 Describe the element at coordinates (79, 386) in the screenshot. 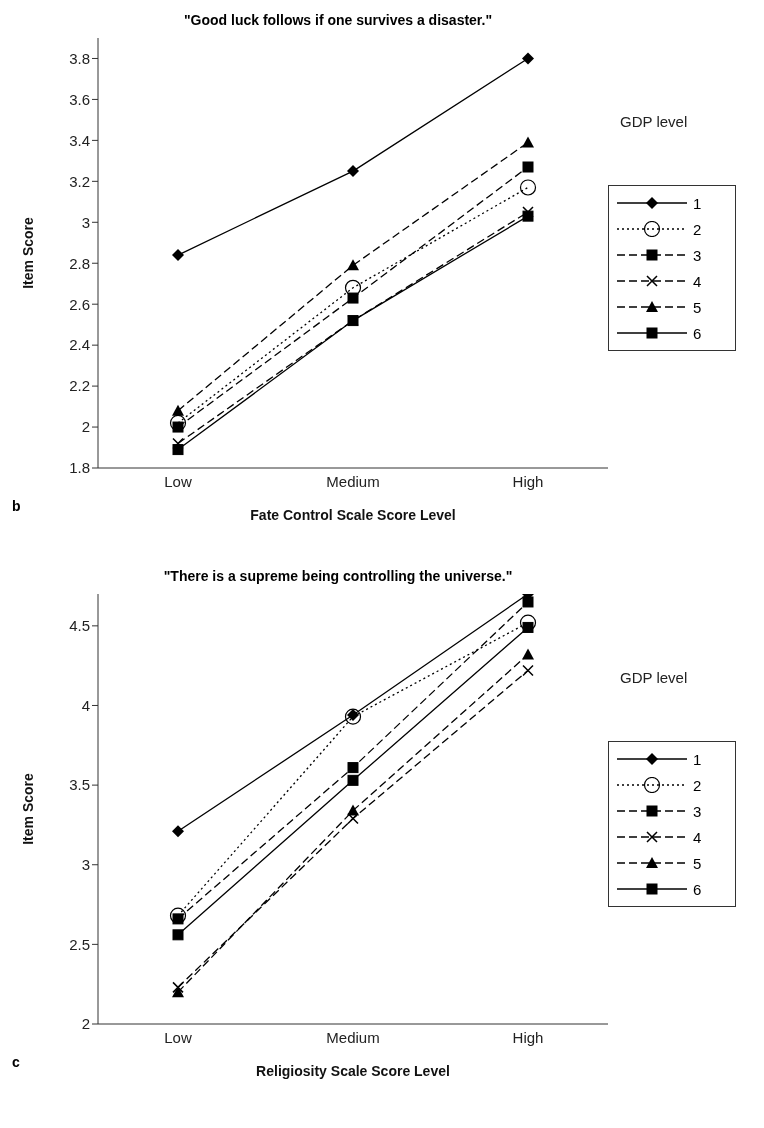

I see `y-tick-label: 2.2` at that location.